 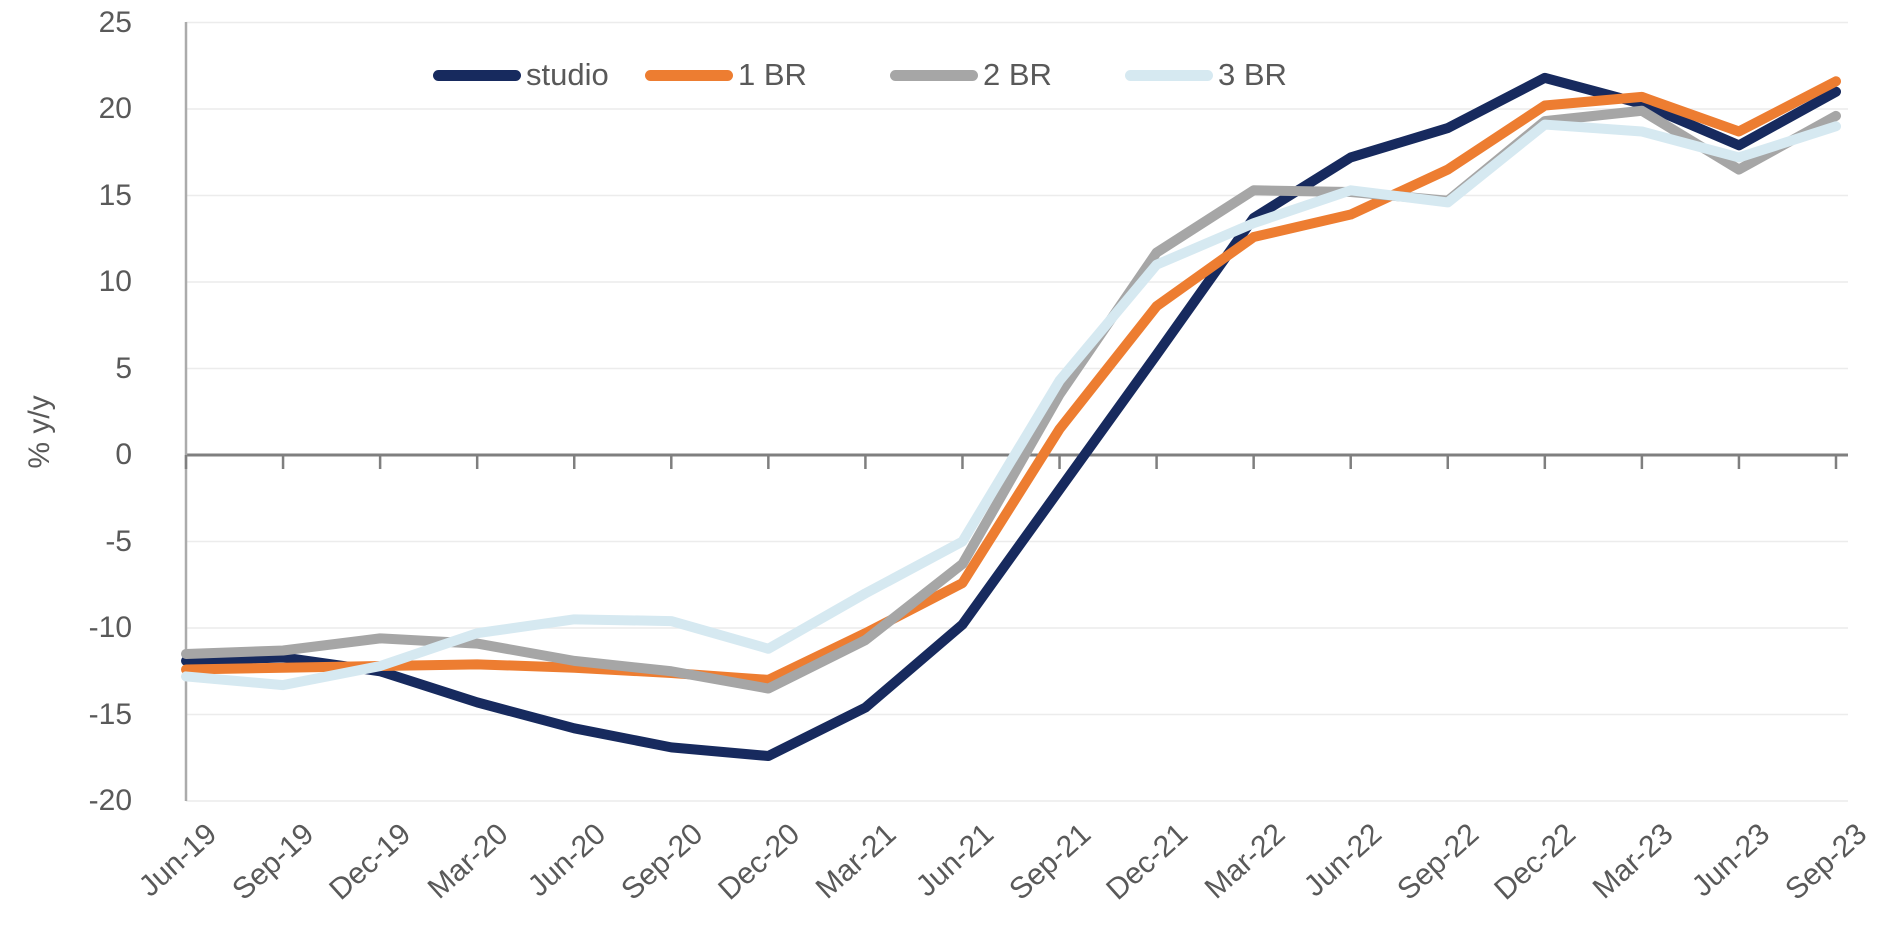 I want to click on legend: studio 1 BR 2 BR 3 BR, so click(x=948, y=75).